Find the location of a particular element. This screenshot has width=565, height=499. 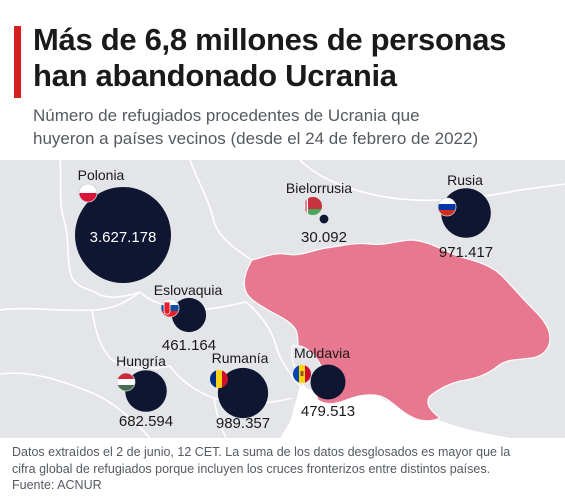

bubble-polonia is located at coordinates (123, 235).